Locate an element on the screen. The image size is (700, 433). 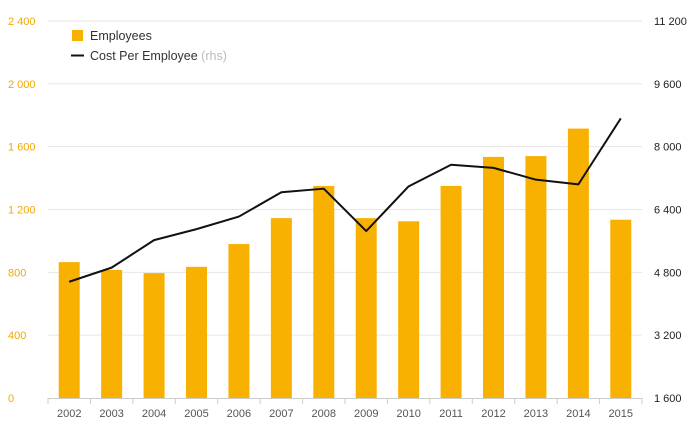
bar-2010 is located at coordinates (409, 309).